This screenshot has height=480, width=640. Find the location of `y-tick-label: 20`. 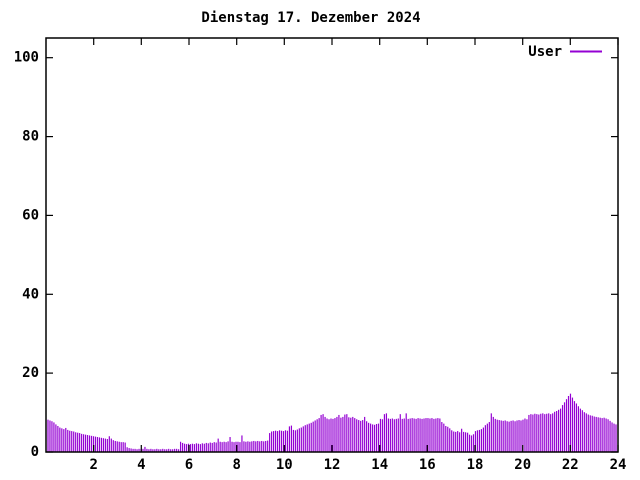

y-tick-label: 20 is located at coordinates (30, 373).